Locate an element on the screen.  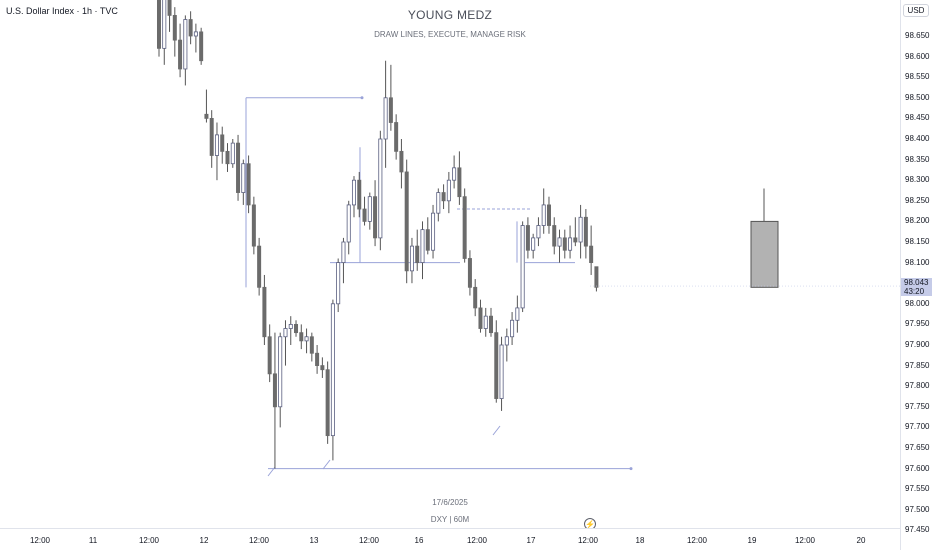
price-tick-label: 98.350 is located at coordinates (917, 159).